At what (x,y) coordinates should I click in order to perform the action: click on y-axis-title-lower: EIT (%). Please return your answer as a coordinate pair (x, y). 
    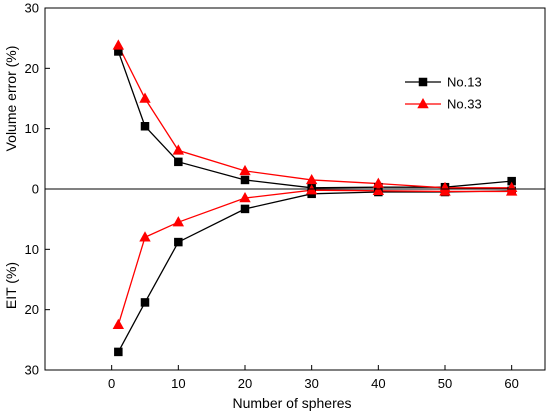
    Looking at the image, I should click on (11, 285).